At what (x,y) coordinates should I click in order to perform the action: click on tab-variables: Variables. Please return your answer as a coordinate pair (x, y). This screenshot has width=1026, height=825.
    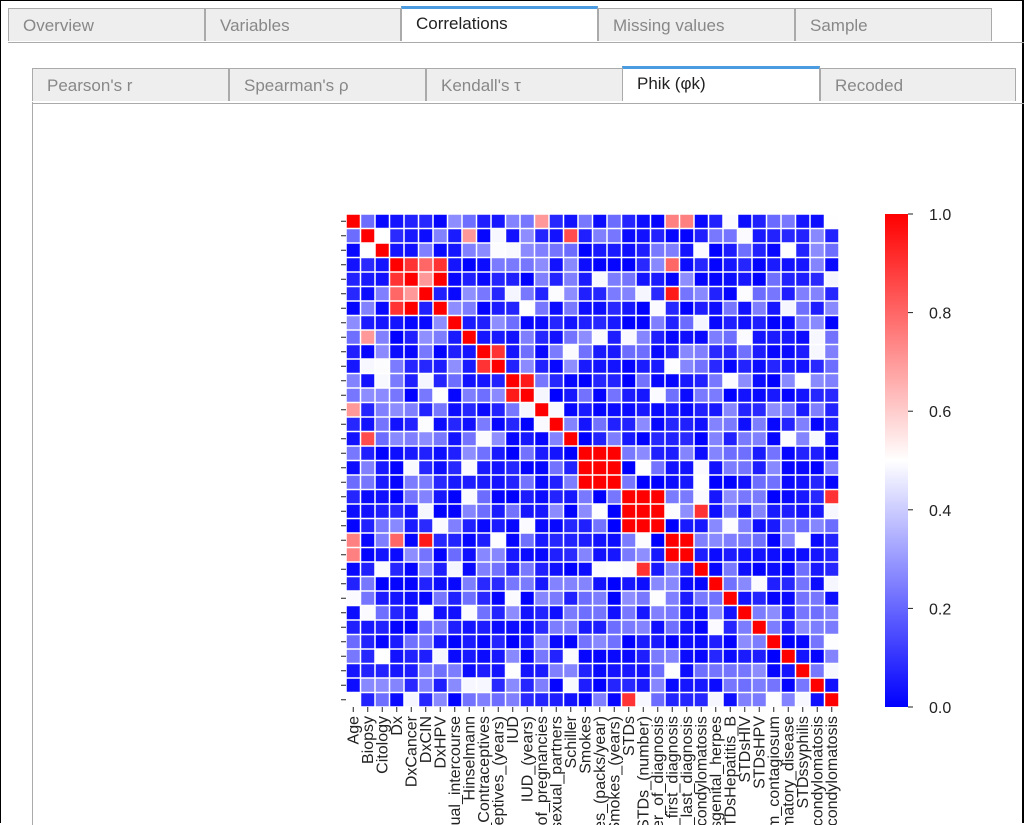
    Looking at the image, I should click on (303, 24).